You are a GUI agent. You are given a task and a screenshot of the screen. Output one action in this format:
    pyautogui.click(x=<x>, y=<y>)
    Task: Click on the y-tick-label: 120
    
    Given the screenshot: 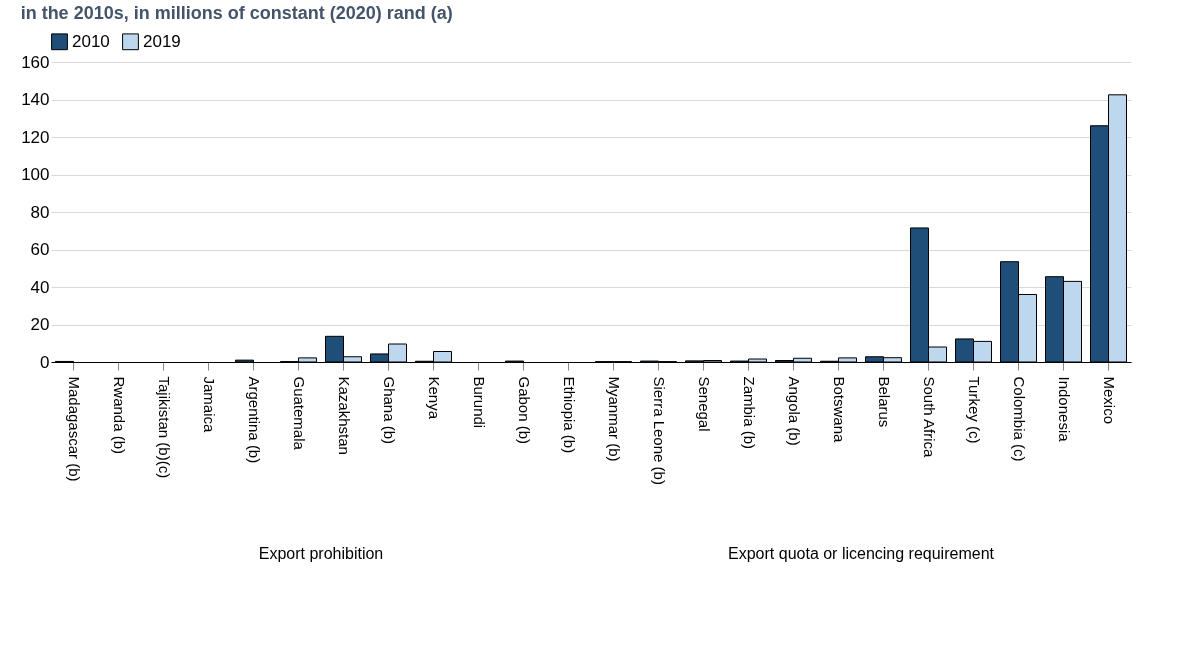 What is the action you would take?
    pyautogui.click(x=35, y=137)
    